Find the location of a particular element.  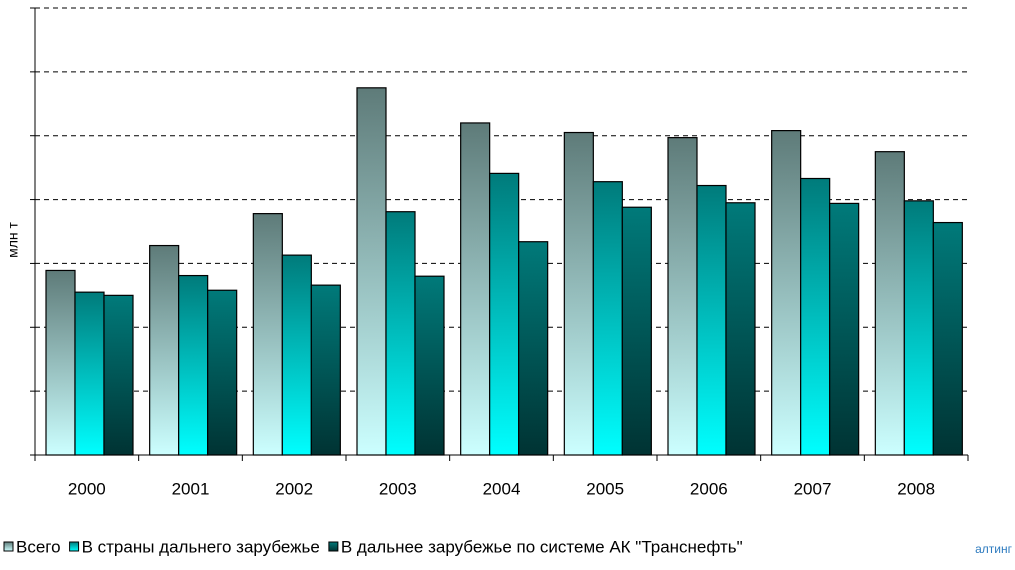

x-tick-label: 2005 is located at coordinates (605, 488).